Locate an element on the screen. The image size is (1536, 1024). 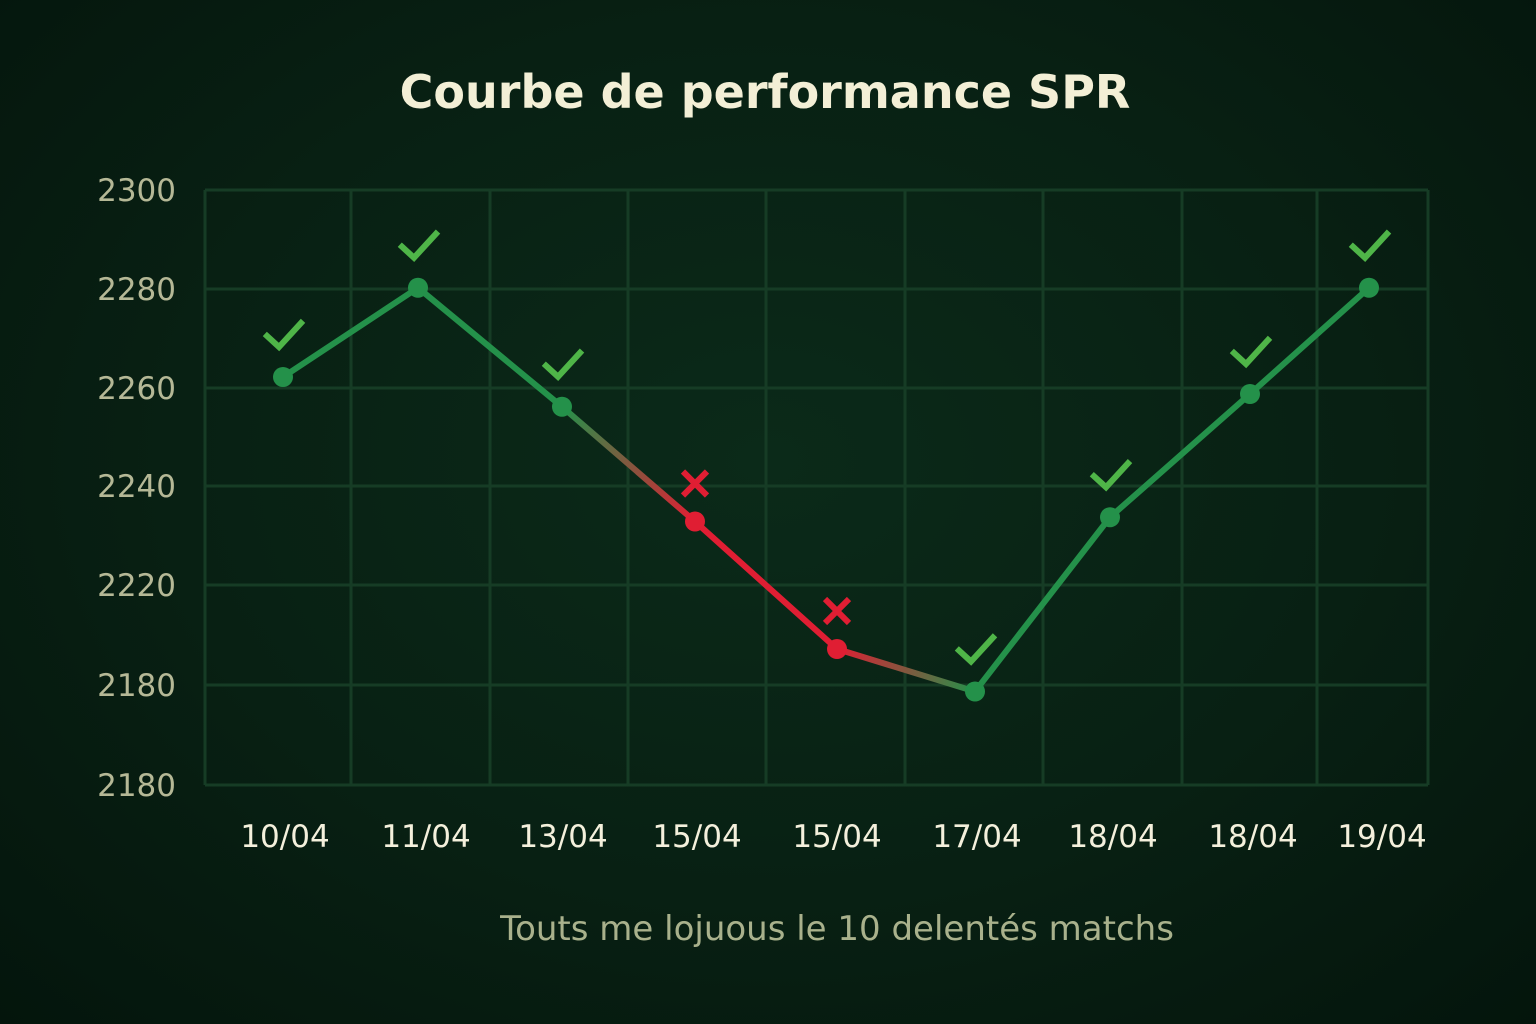
x-tick-label: 13/04 is located at coordinates (562, 837).